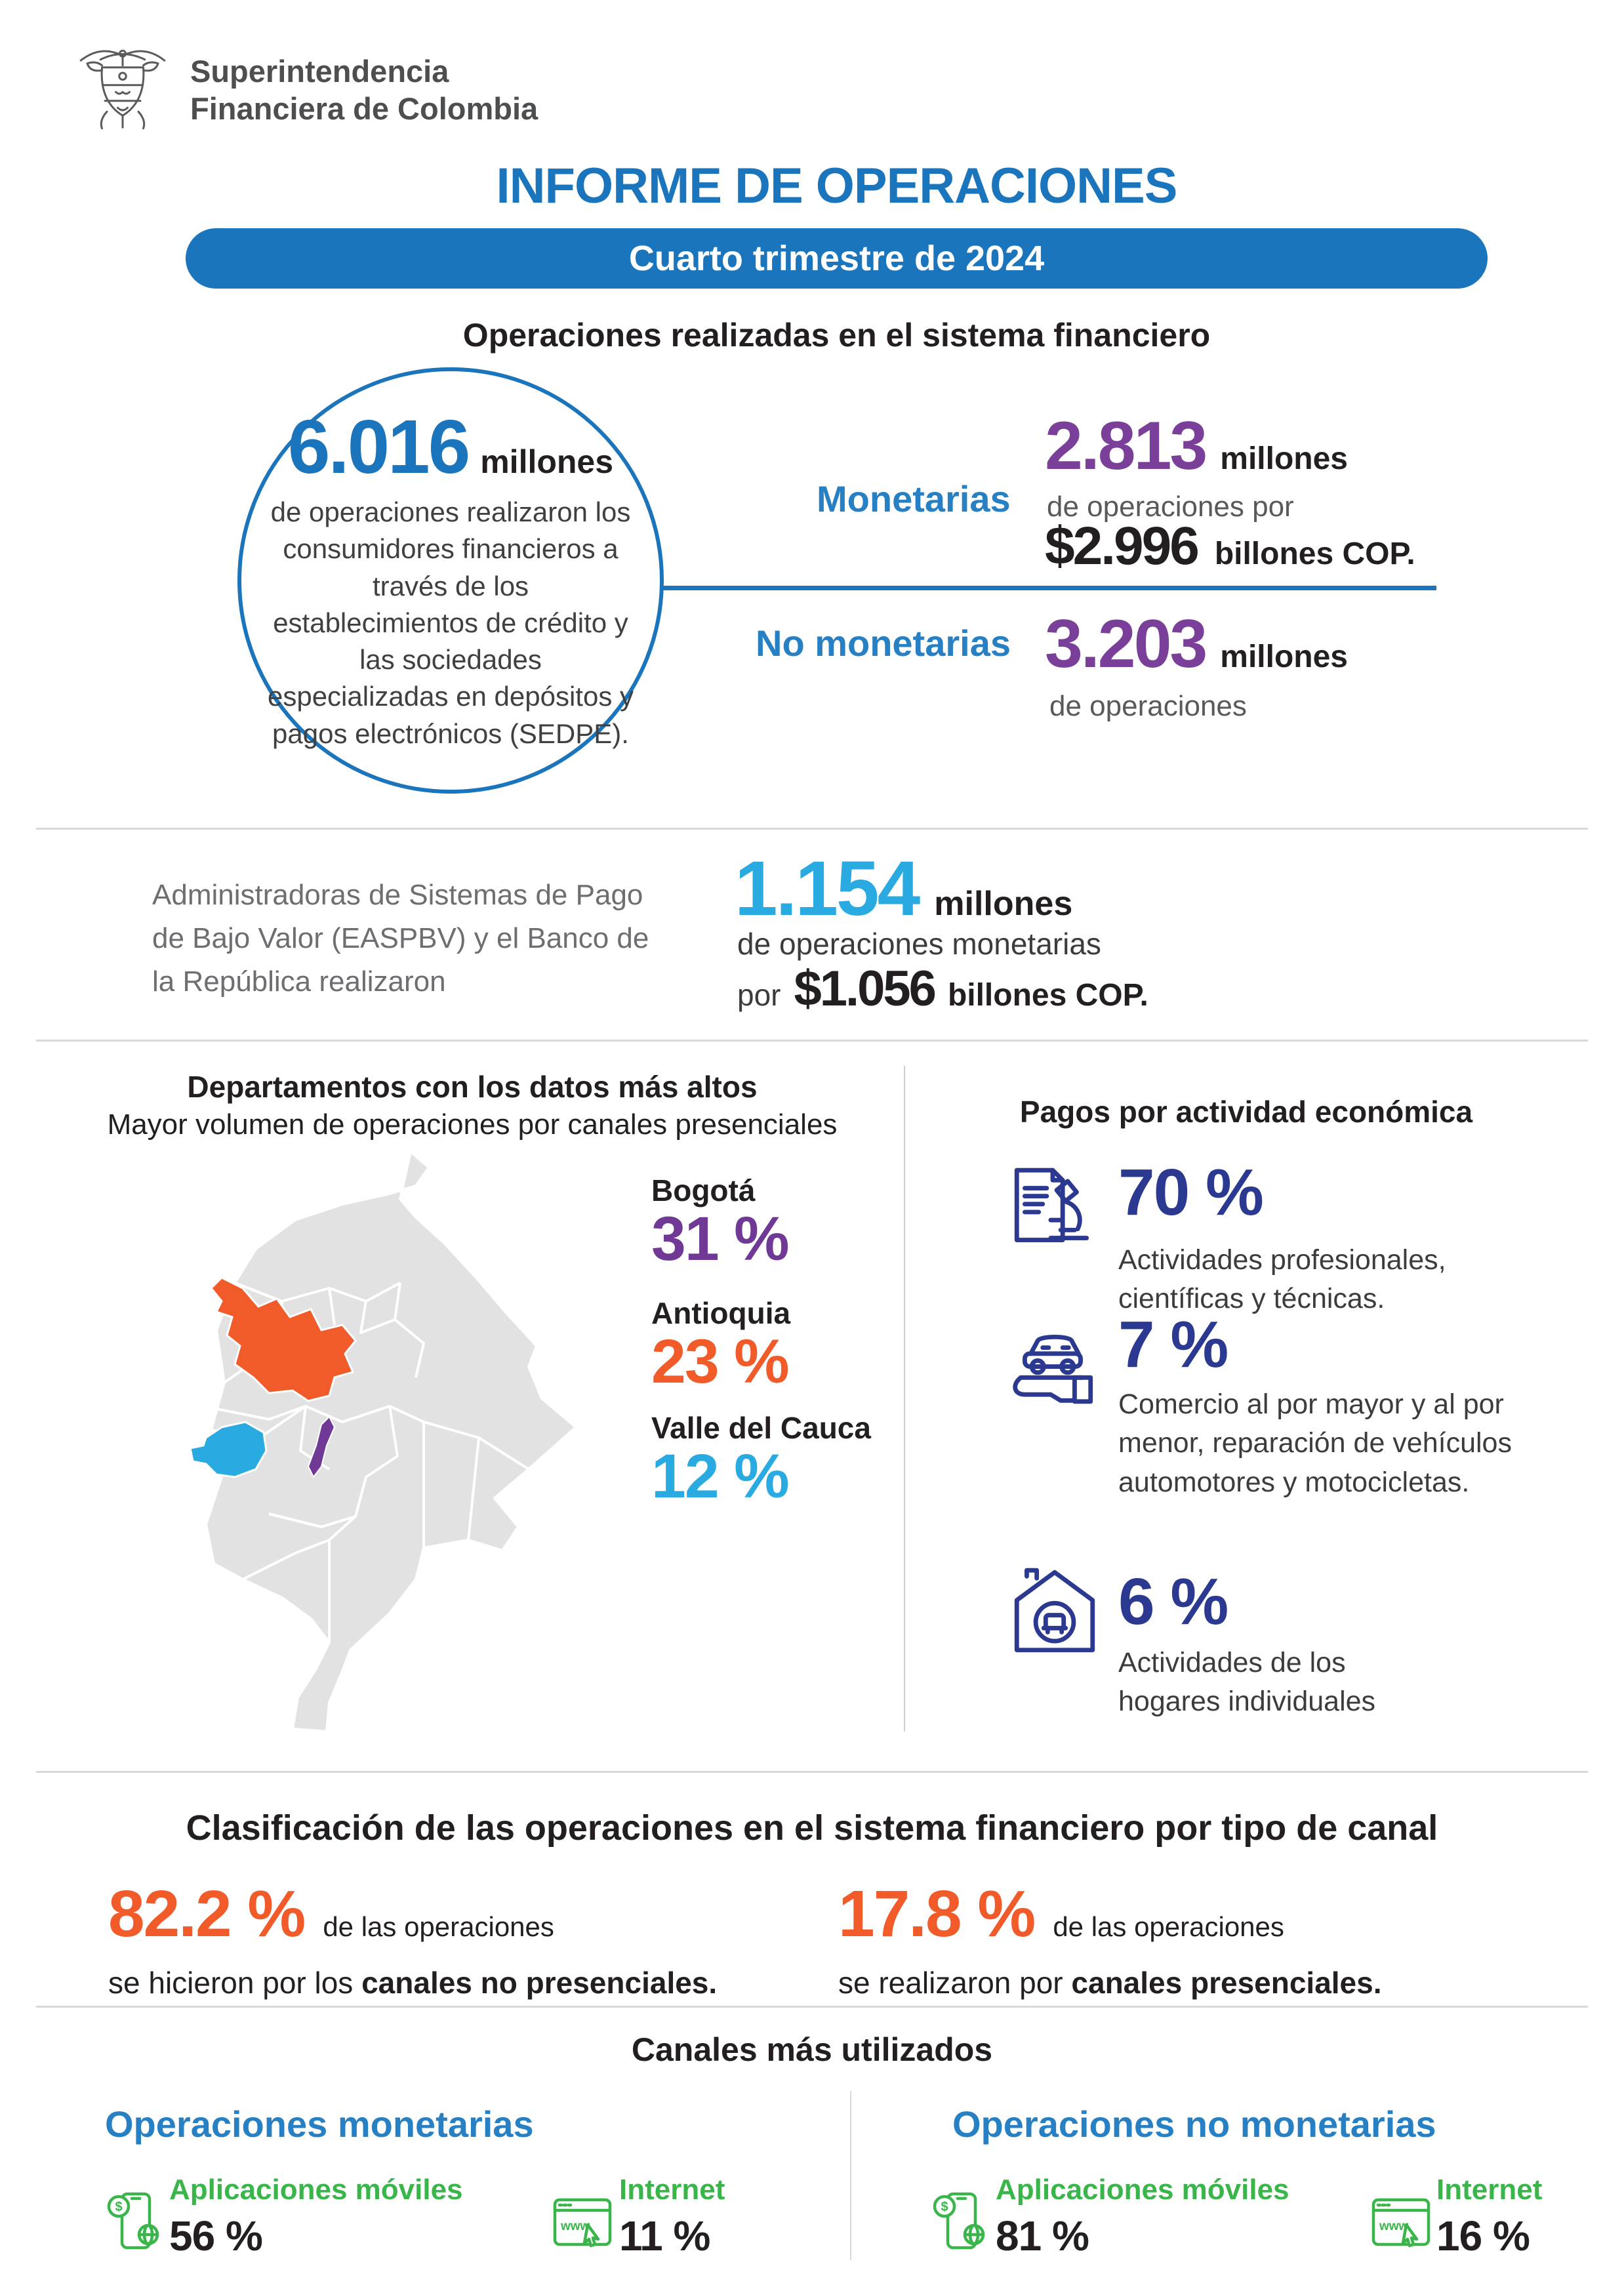 The width and height of the screenshot is (1624, 2291). Describe the element at coordinates (1055, 1612) in the screenshot. I see `house-icon` at that location.